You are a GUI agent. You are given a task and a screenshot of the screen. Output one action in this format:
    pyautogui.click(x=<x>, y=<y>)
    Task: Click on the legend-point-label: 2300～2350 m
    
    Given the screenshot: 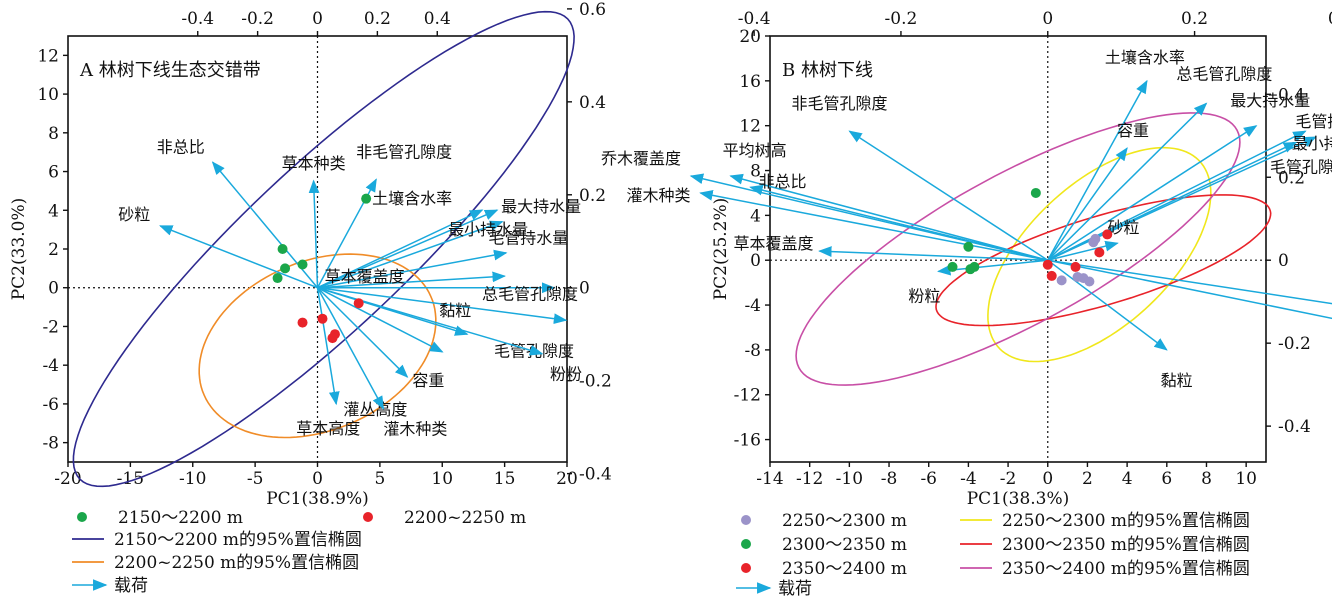 What is the action you would take?
    pyautogui.click(x=844, y=545)
    